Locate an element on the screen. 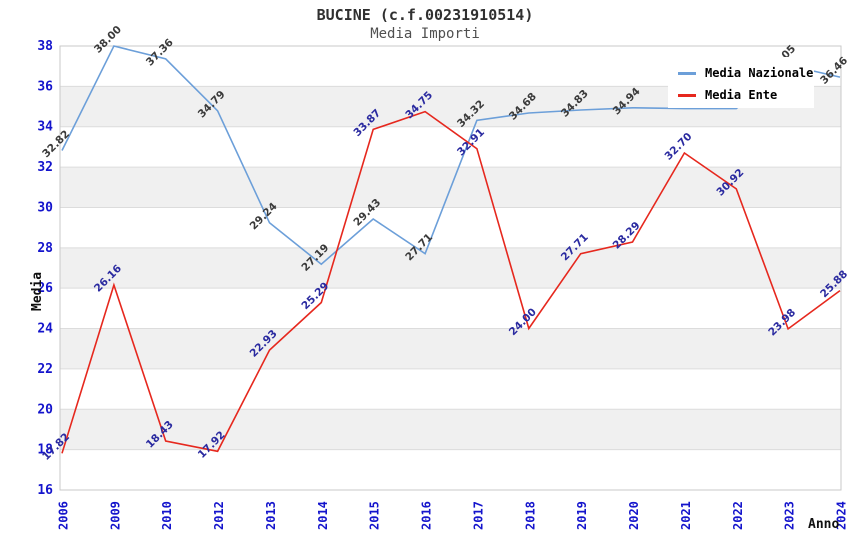 This screenshot has width=850, height=550. media-ente-line-marker is located at coordinates (687, 95).